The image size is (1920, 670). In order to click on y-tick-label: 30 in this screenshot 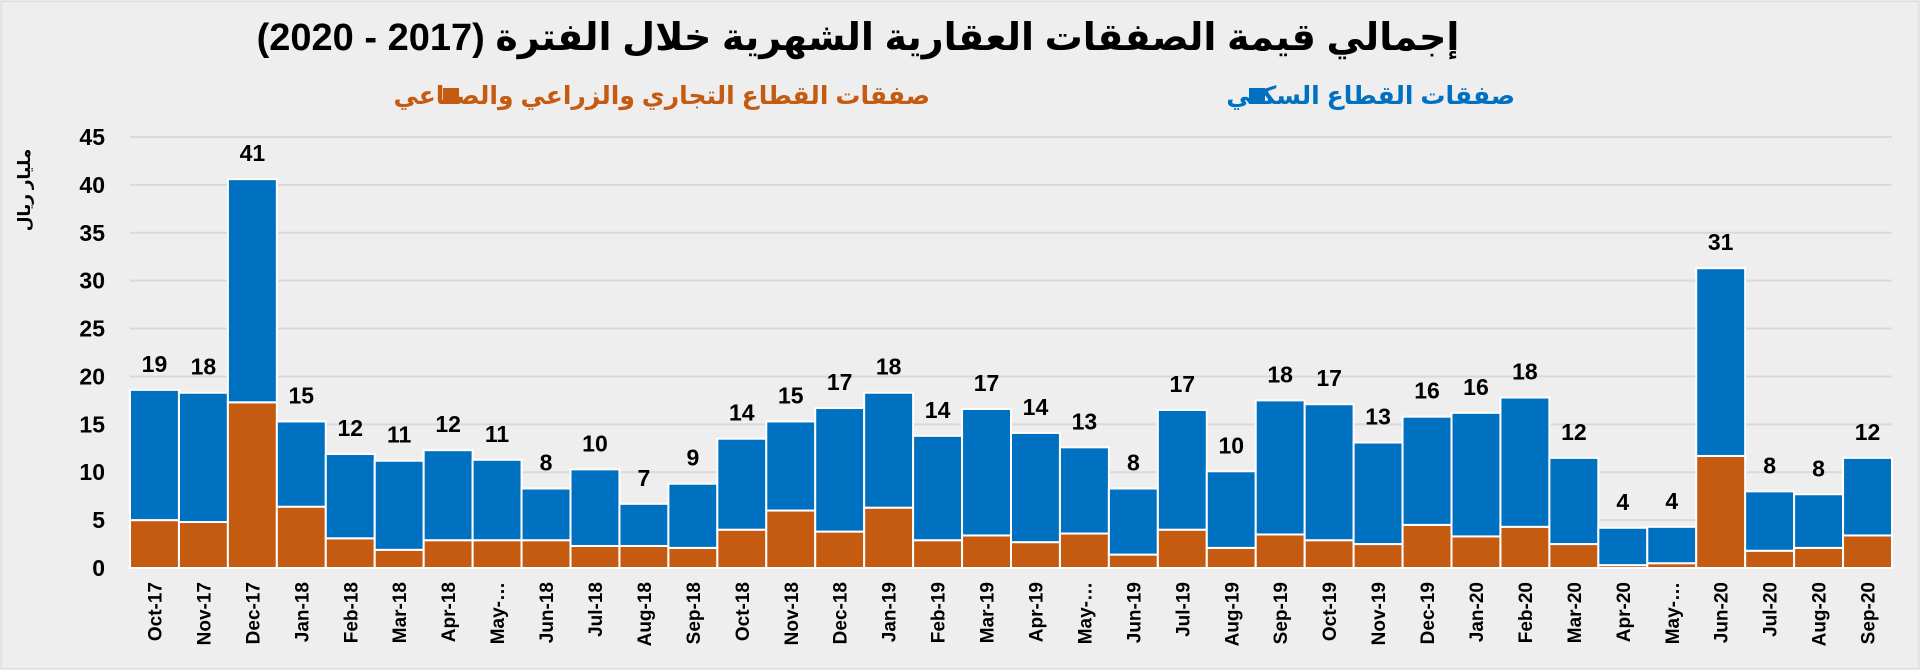, I will do `click(92, 281)`.